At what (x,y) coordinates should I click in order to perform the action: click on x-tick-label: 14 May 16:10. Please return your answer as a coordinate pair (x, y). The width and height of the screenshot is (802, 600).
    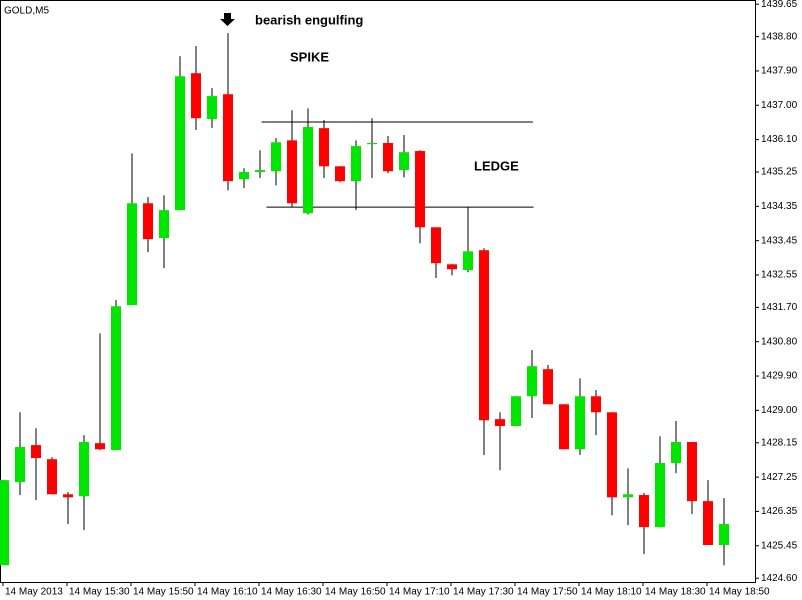
    Looking at the image, I should click on (227, 592).